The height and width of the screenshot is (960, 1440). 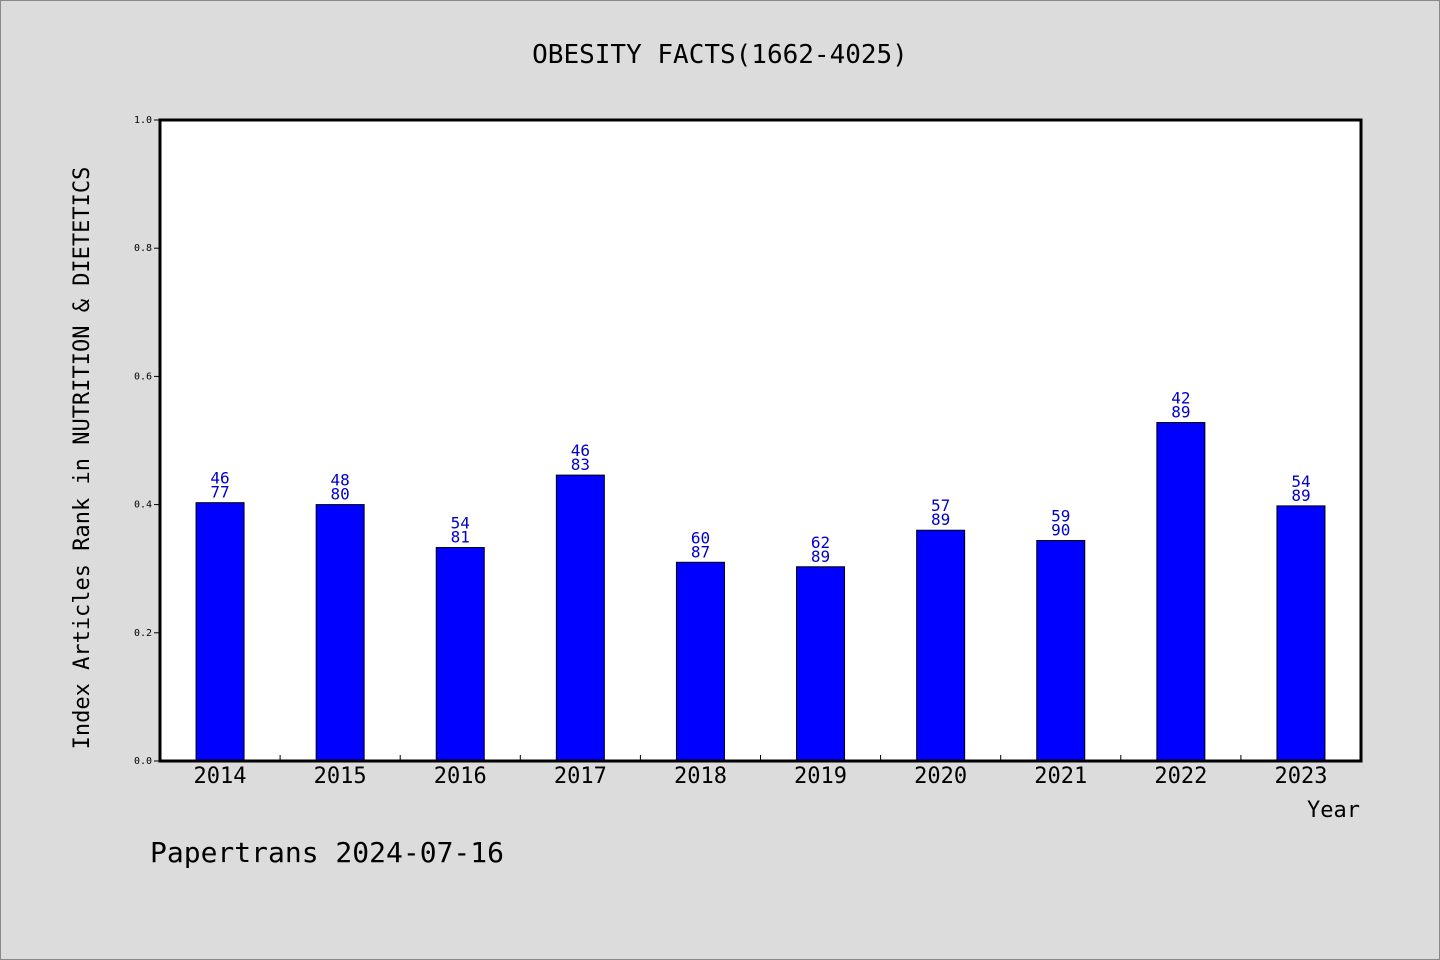 I want to click on bar-2018, so click(x=700, y=661).